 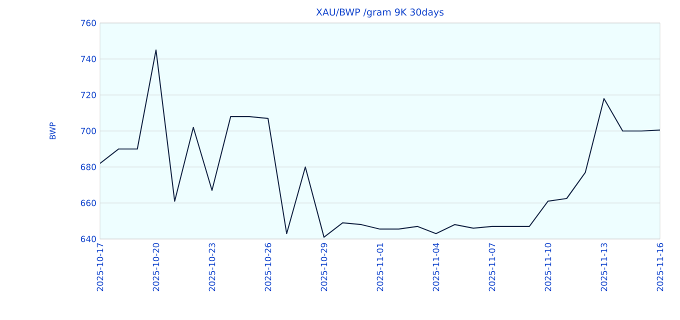 I want to click on x-tick-label: 2025-10-26, so click(x=268, y=267).